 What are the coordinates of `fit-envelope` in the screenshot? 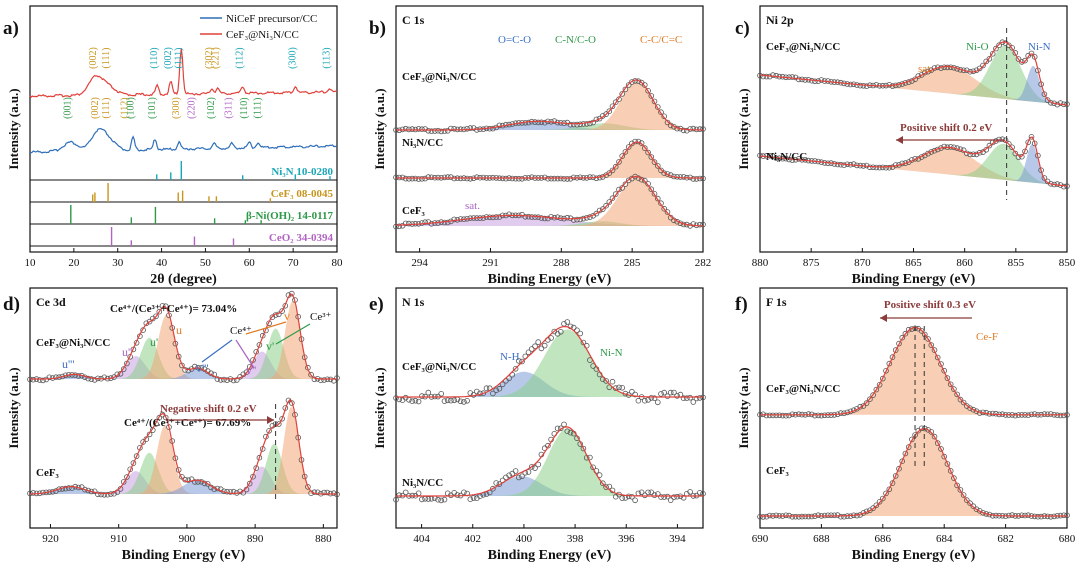 It's located at (913, 73).